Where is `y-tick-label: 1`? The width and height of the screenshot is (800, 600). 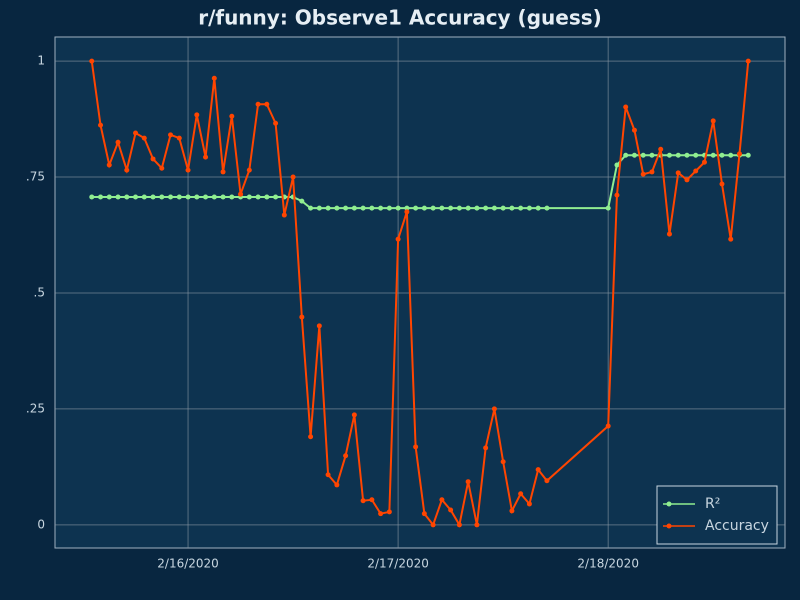
y-tick-label: 1 is located at coordinates (41, 61).